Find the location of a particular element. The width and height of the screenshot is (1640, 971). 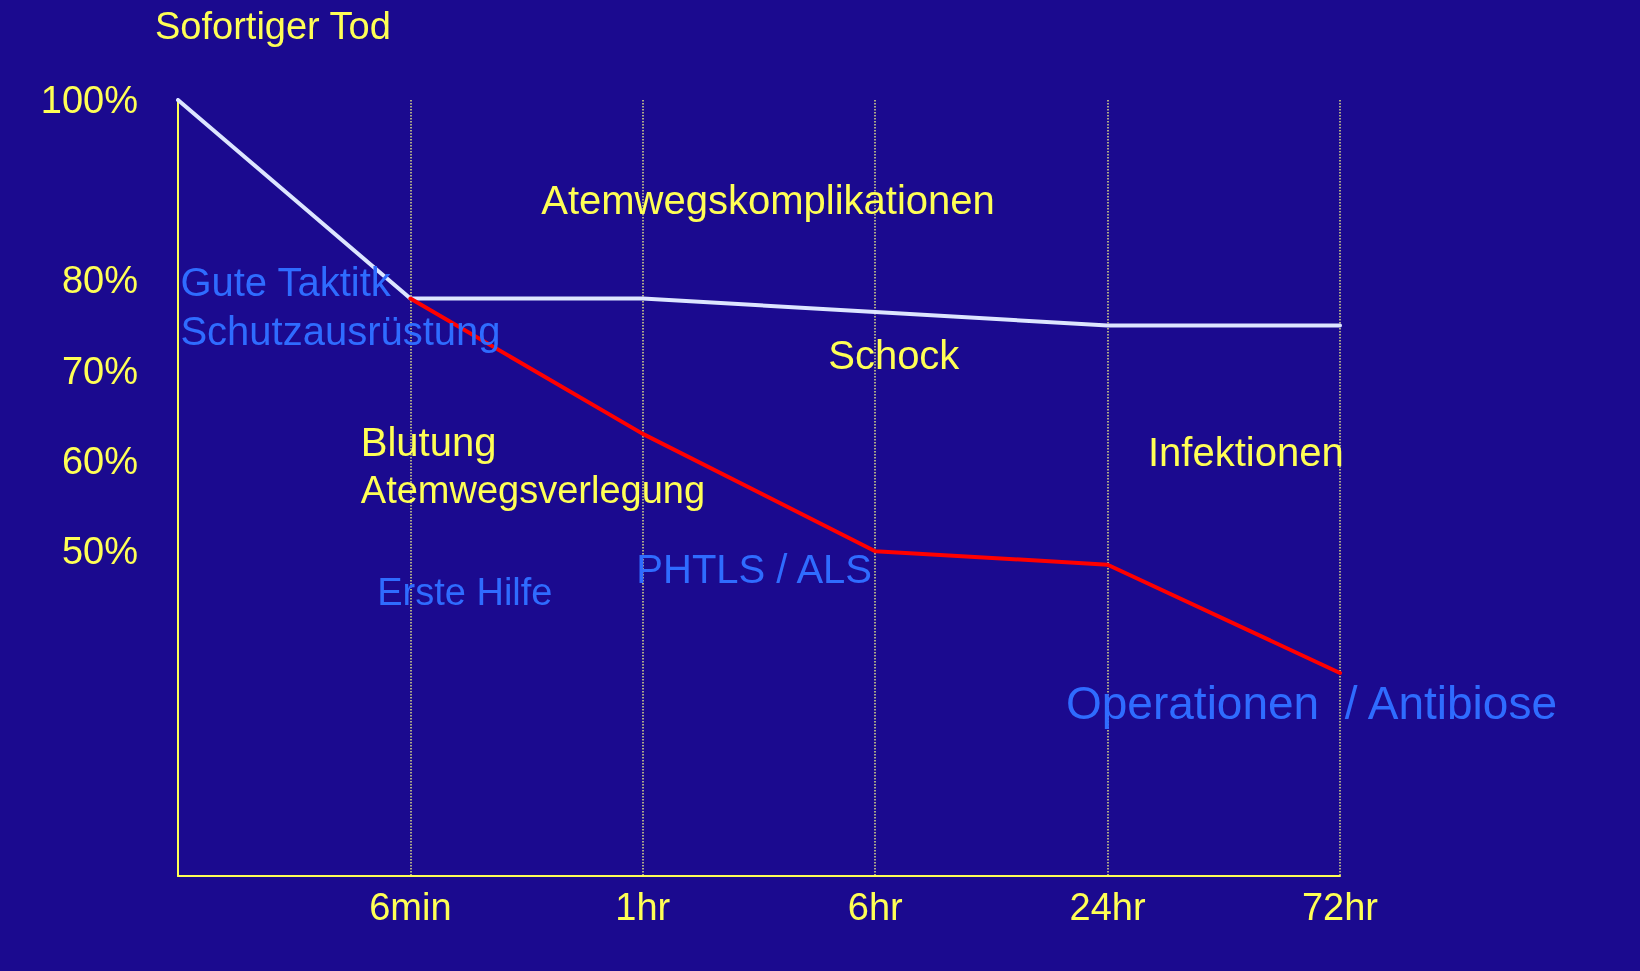

y-tick-label: 100% is located at coordinates (89, 100).